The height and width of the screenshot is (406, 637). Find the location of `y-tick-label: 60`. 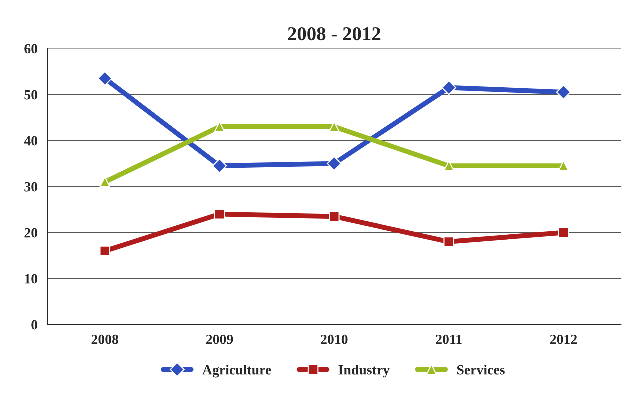

y-tick-label: 60 is located at coordinates (31, 49).